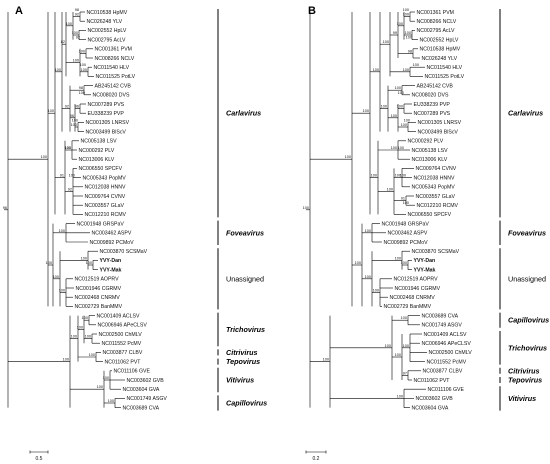 The height and width of the screenshot is (464, 550). Describe the element at coordinates (19, 11) in the screenshot. I see `panel-a-letter: A` at that location.